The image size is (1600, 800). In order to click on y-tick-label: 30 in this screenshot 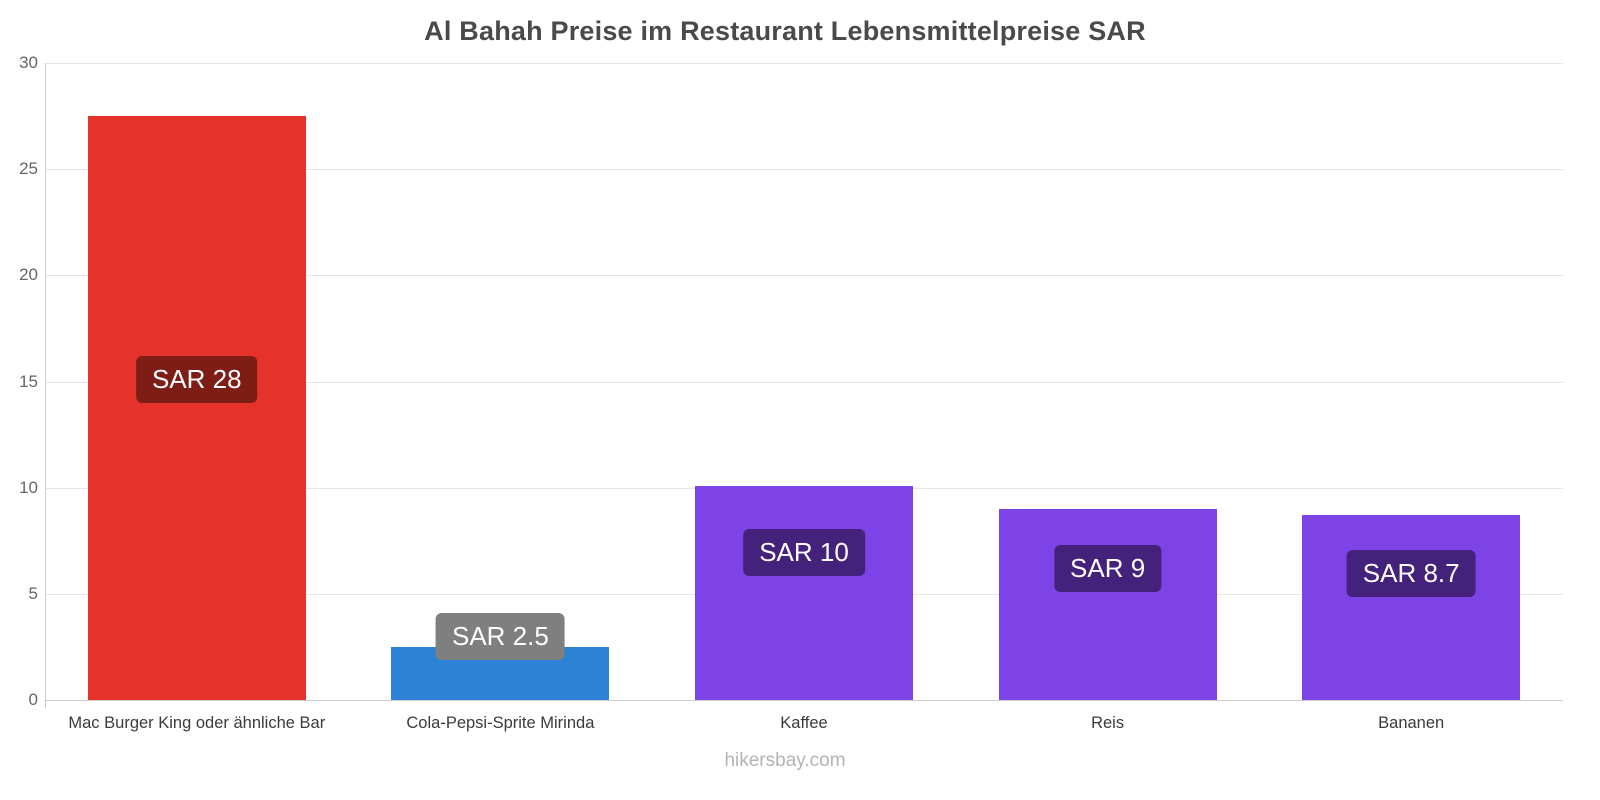, I will do `click(28, 62)`.